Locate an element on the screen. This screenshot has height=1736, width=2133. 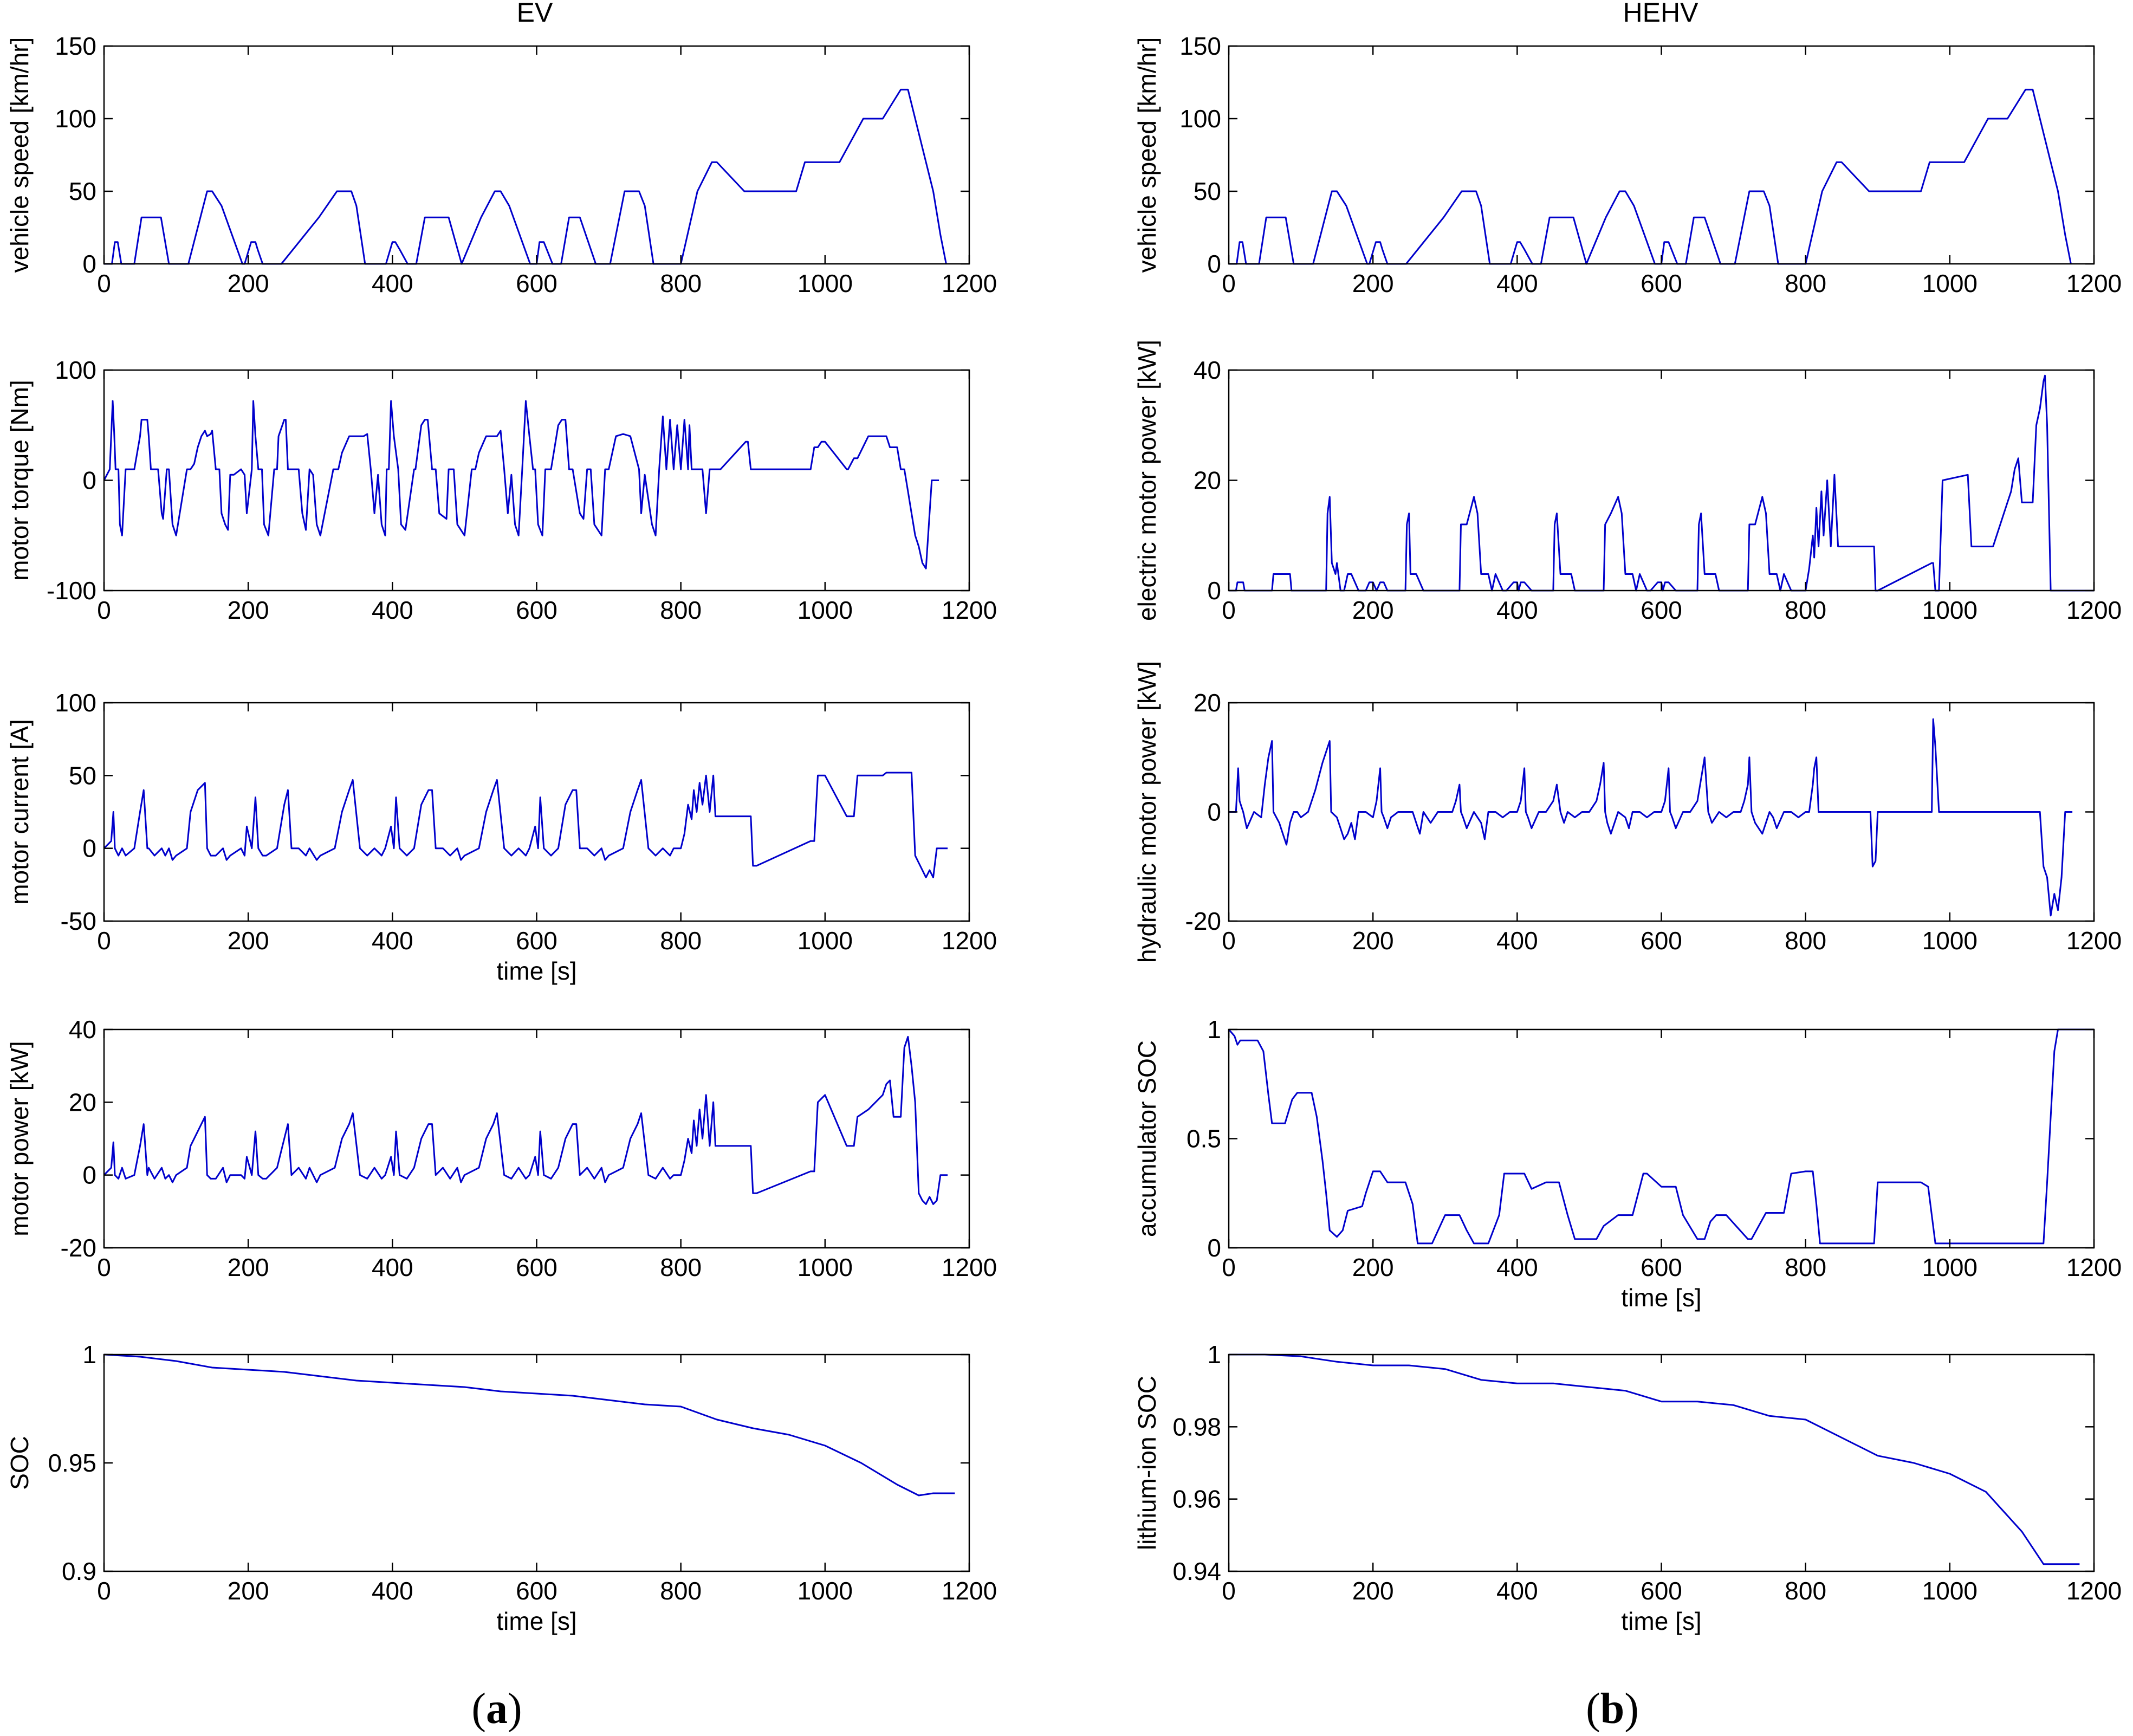
panel-label-b-close: ) is located at coordinates (1631, 1709).